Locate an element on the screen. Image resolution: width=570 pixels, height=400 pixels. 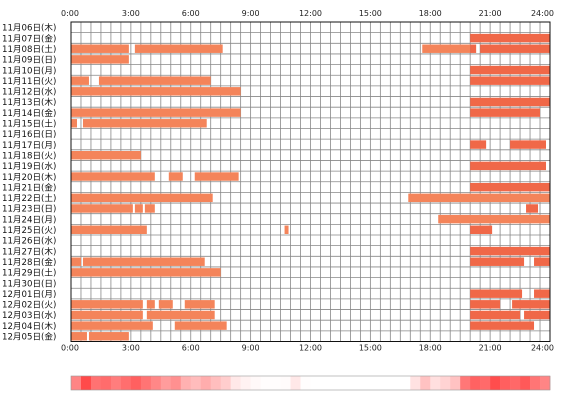
x-tick-label-bottom: 15:00 is located at coordinates (370, 348).